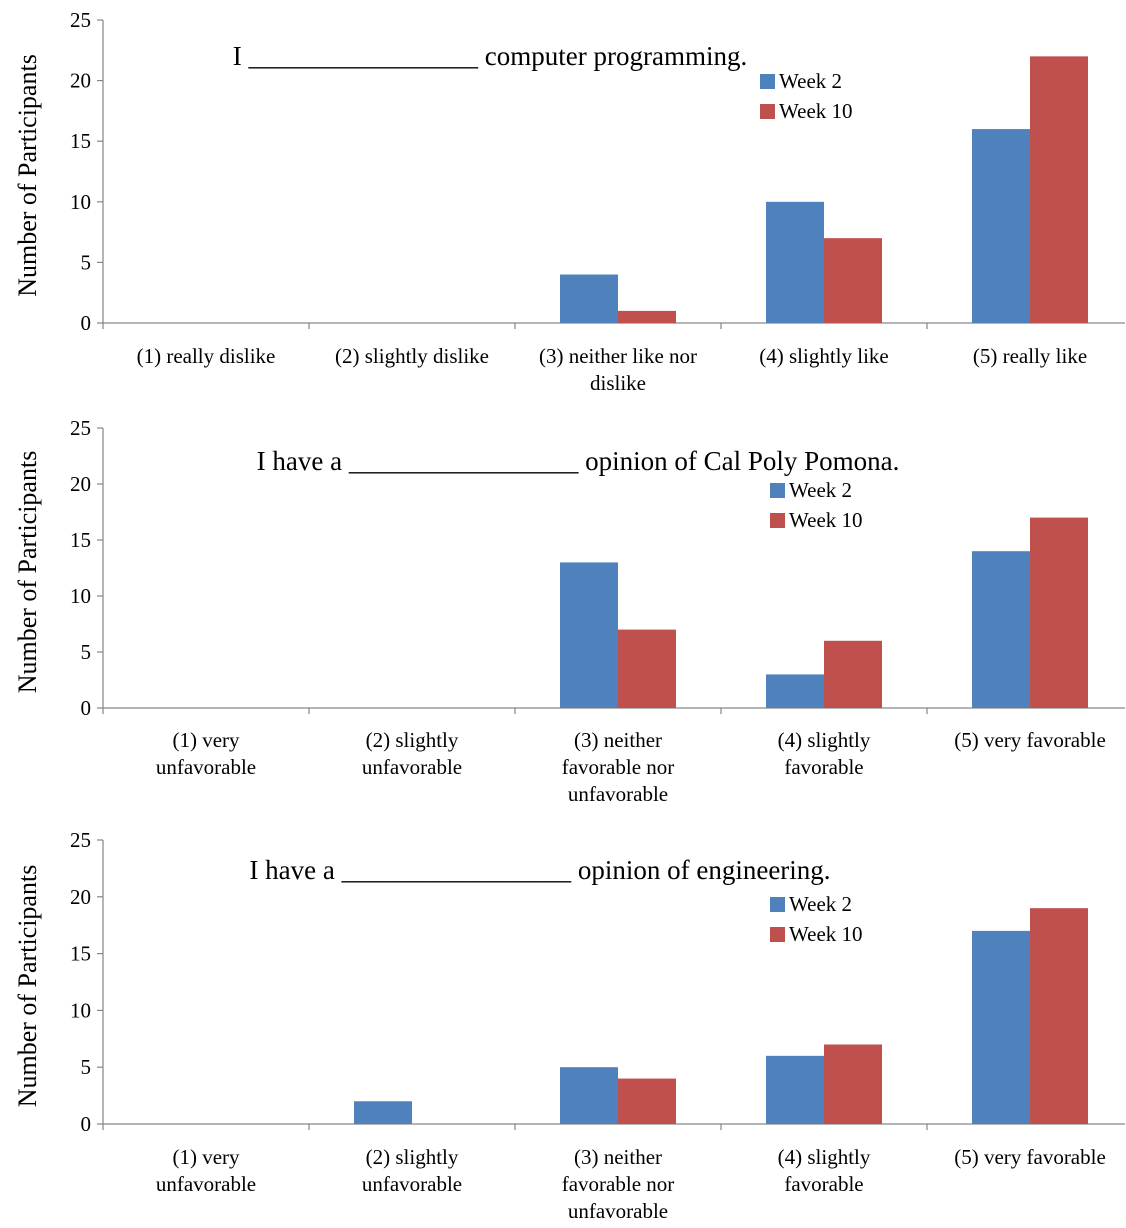 This screenshot has width=1126, height=1228. Describe the element at coordinates (618, 383) in the screenshot. I see `x-category-label-line: dislike` at that location.